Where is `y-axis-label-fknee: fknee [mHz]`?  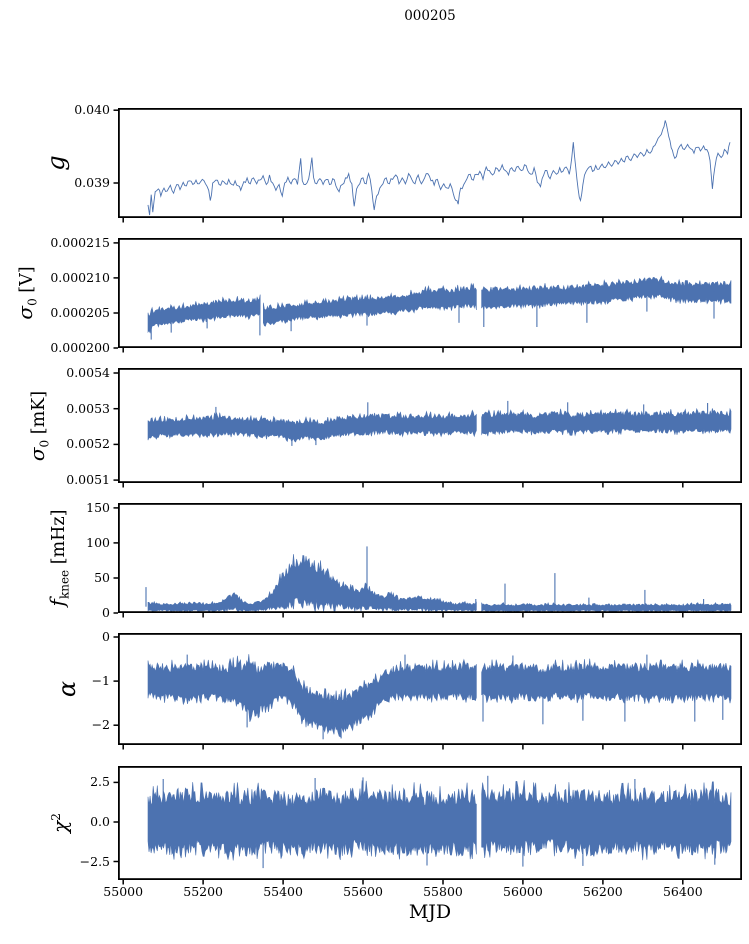 y-axis-label-fknee: fknee [mHz] is located at coordinates (58, 558).